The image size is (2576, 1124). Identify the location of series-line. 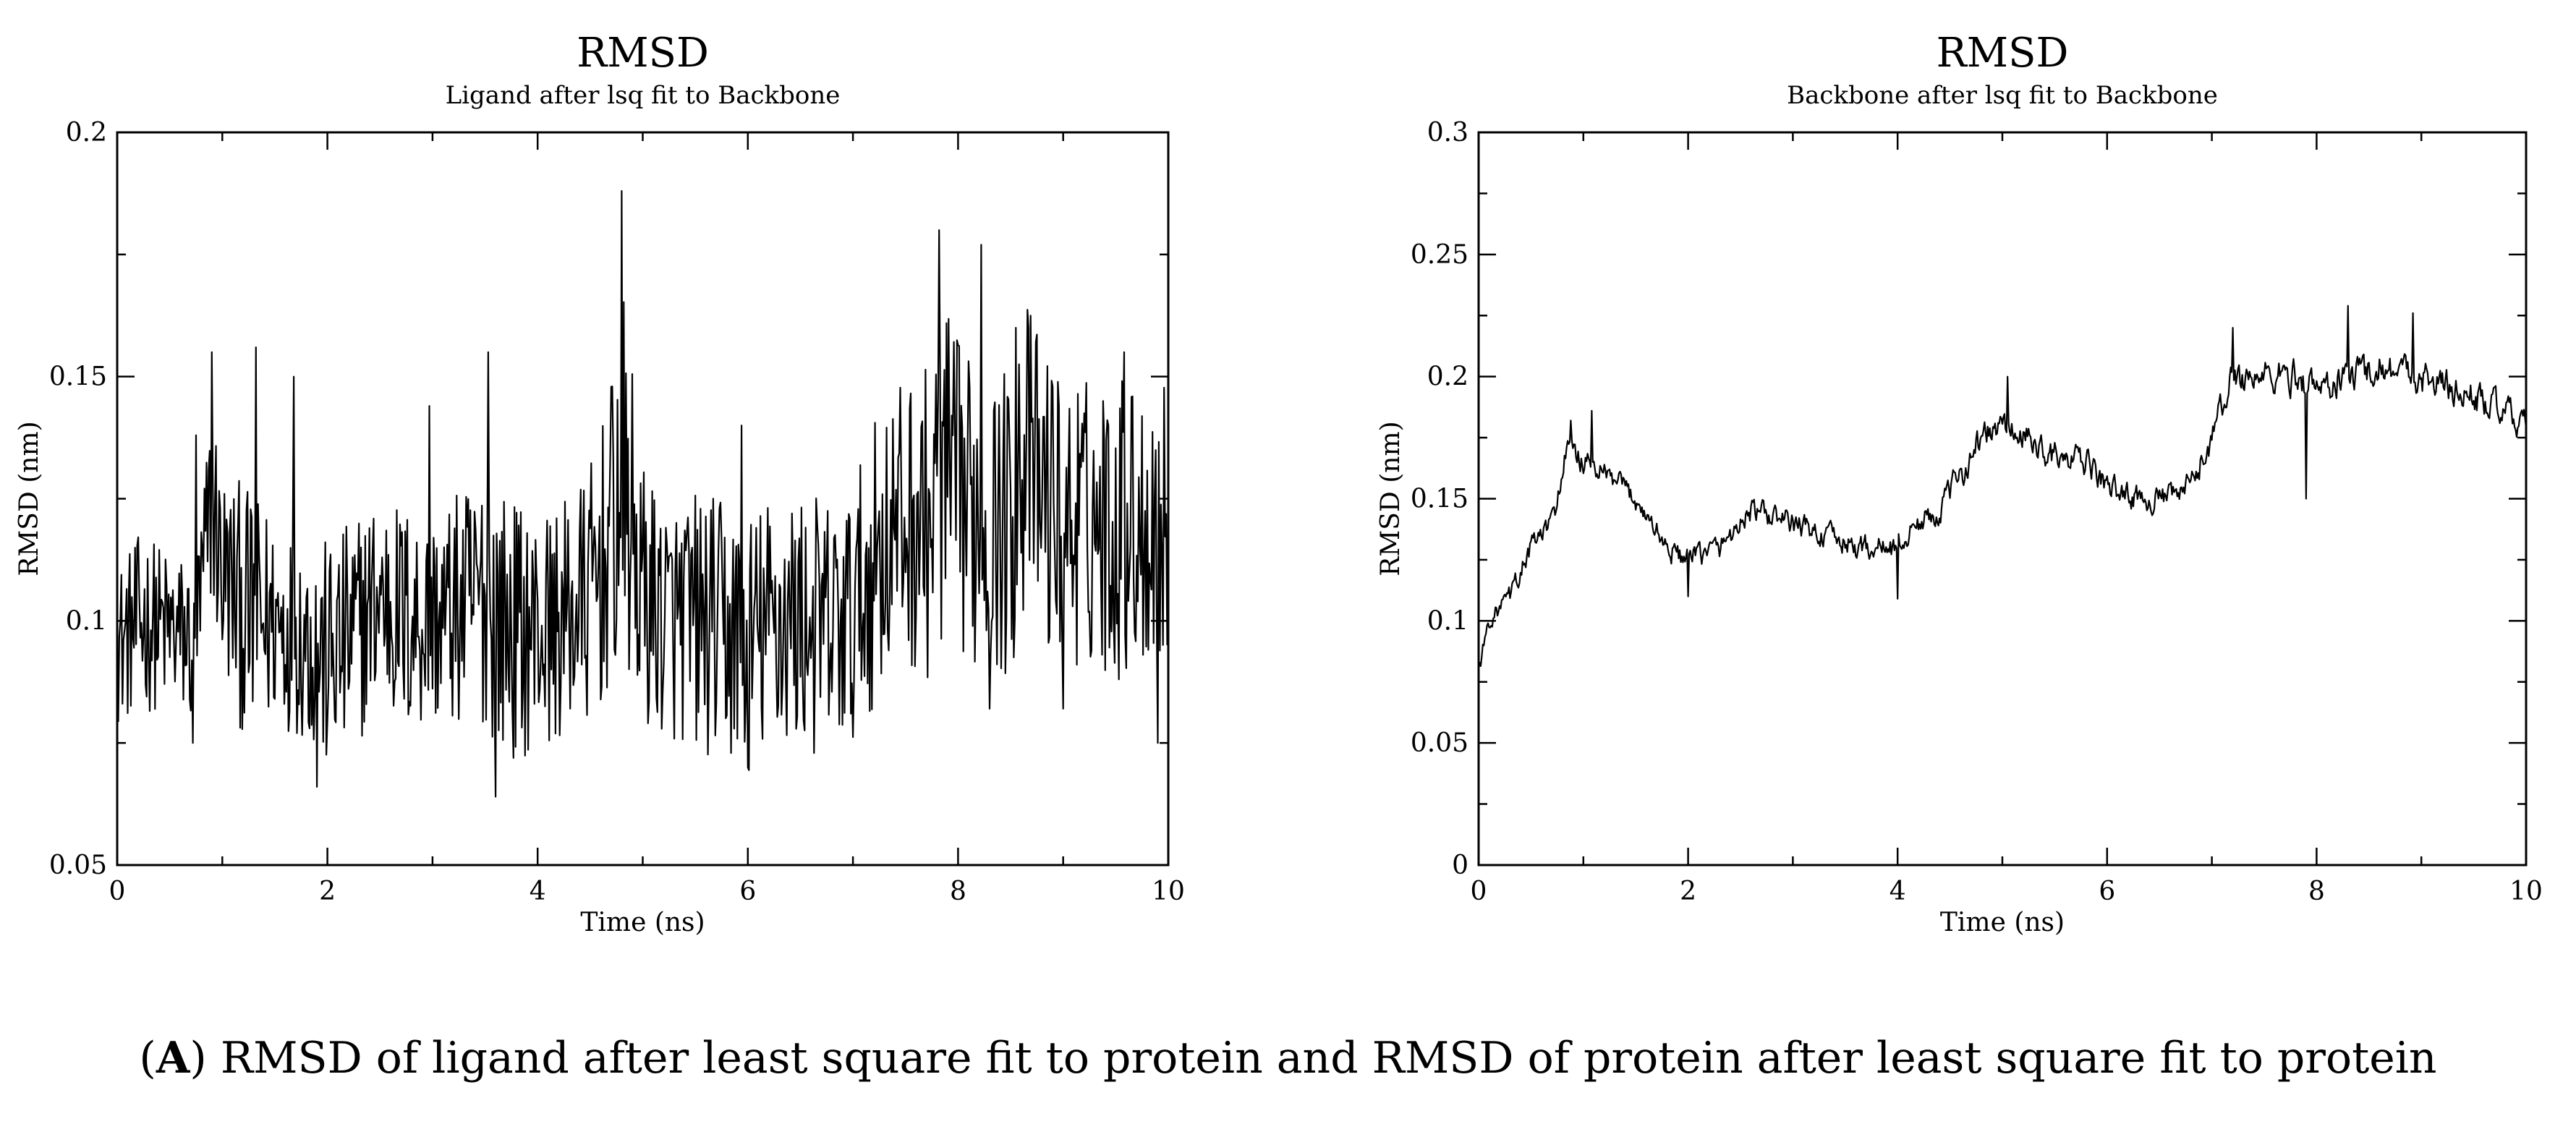
(2002, 487).